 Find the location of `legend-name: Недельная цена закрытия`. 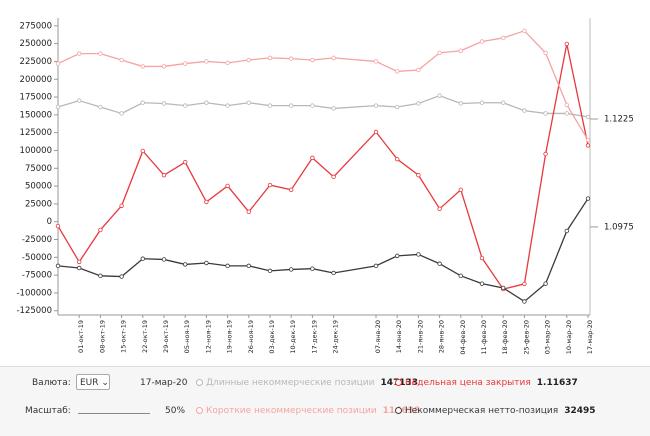

legend-name: Недельная цена закрытия is located at coordinates (468, 383).